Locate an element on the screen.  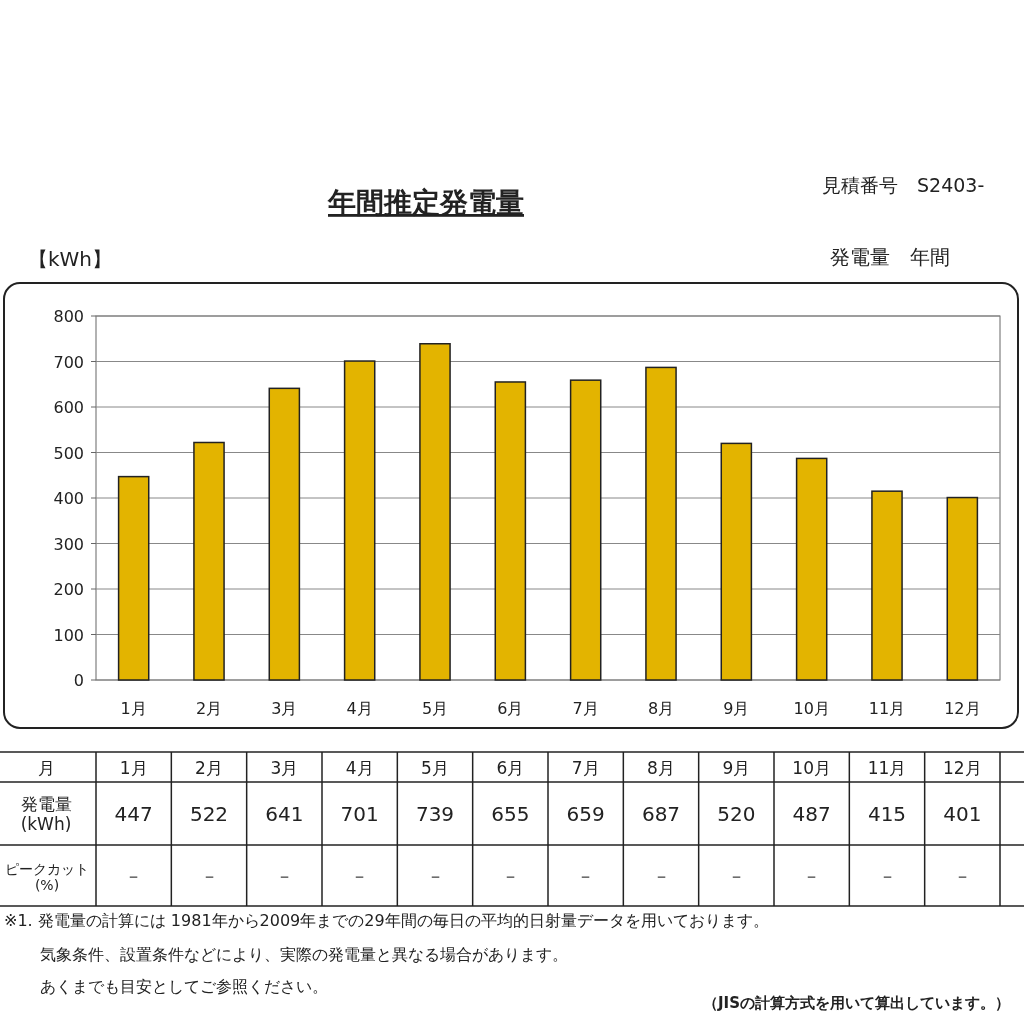
category-label: 2月 is located at coordinates (209, 768).